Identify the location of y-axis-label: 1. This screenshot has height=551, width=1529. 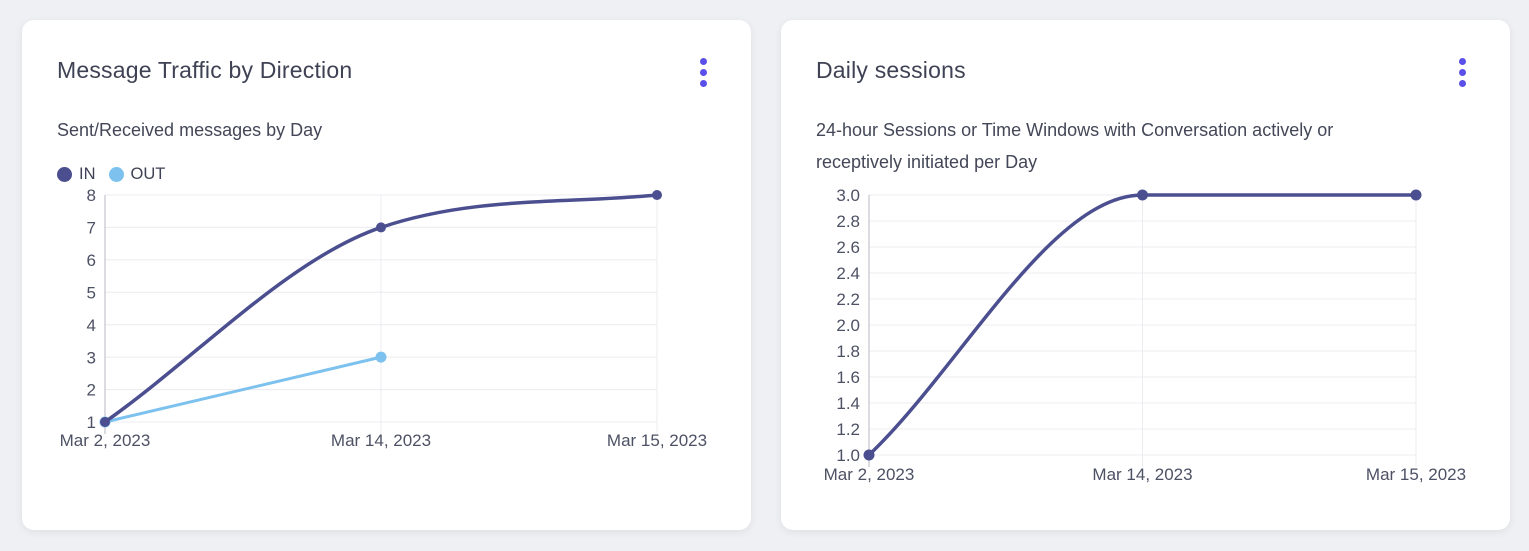
(91, 422).